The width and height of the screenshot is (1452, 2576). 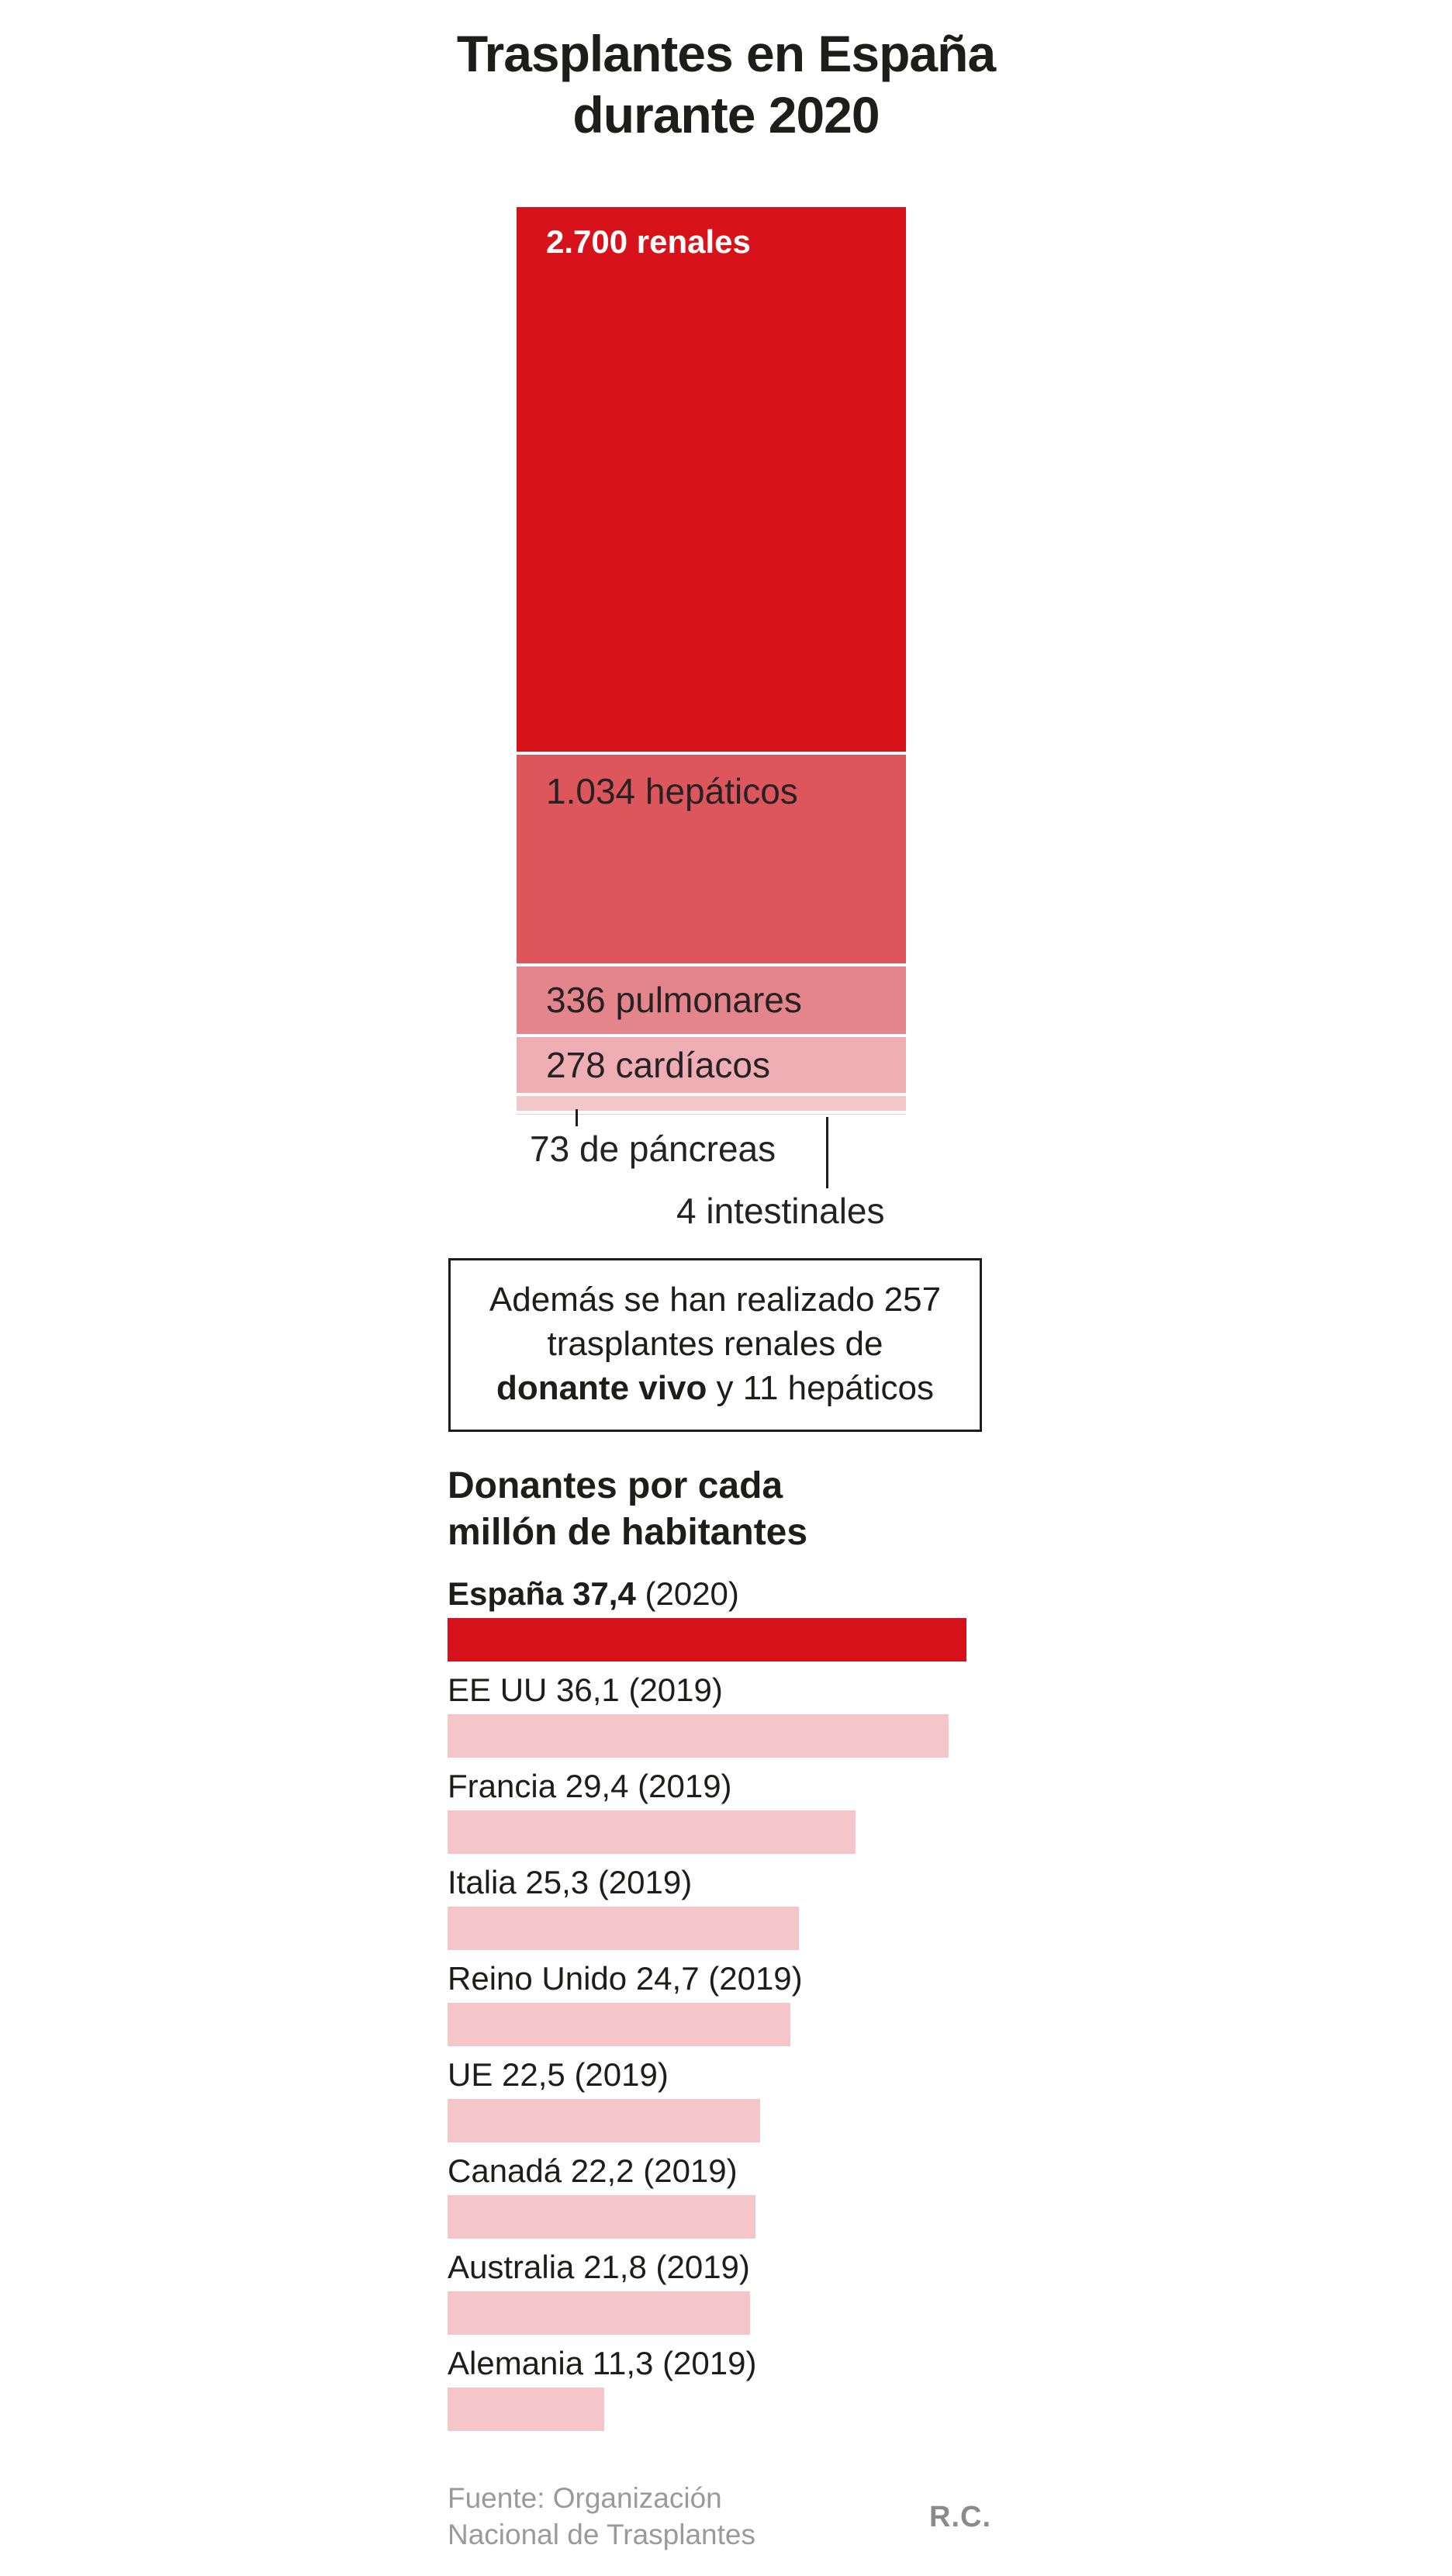 I want to click on page-title: Trasplantes en España durante 2020, so click(x=726, y=84).